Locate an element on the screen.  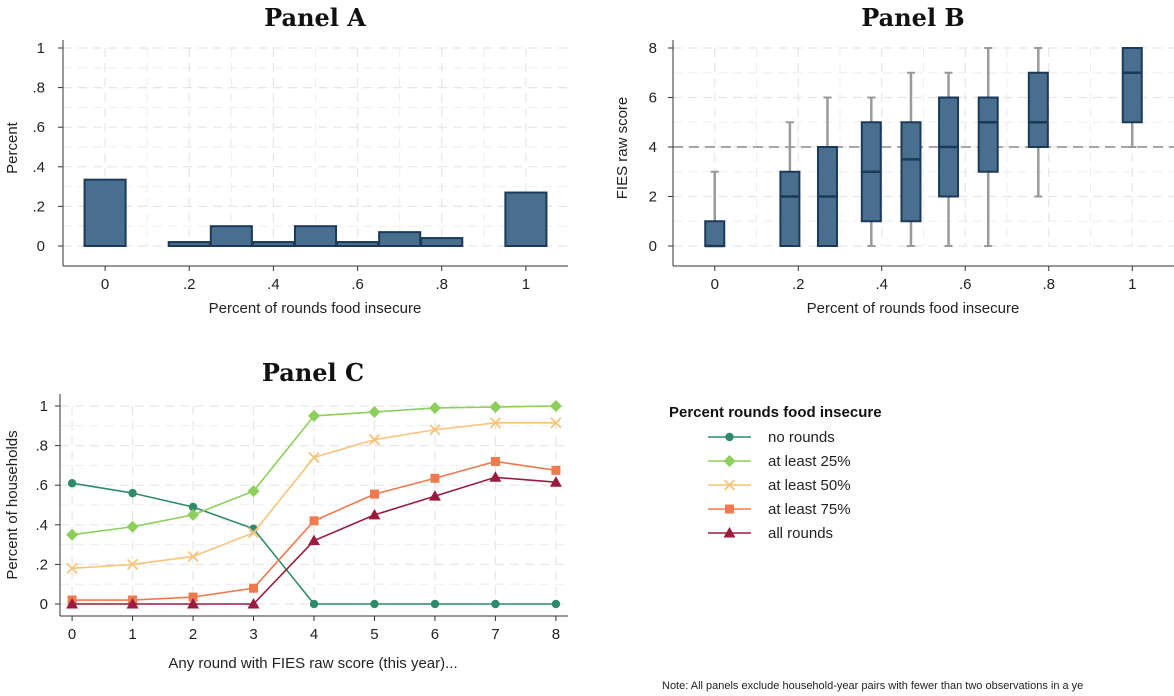
panel-c-y-tick-label: 1 is located at coordinates (44, 406).